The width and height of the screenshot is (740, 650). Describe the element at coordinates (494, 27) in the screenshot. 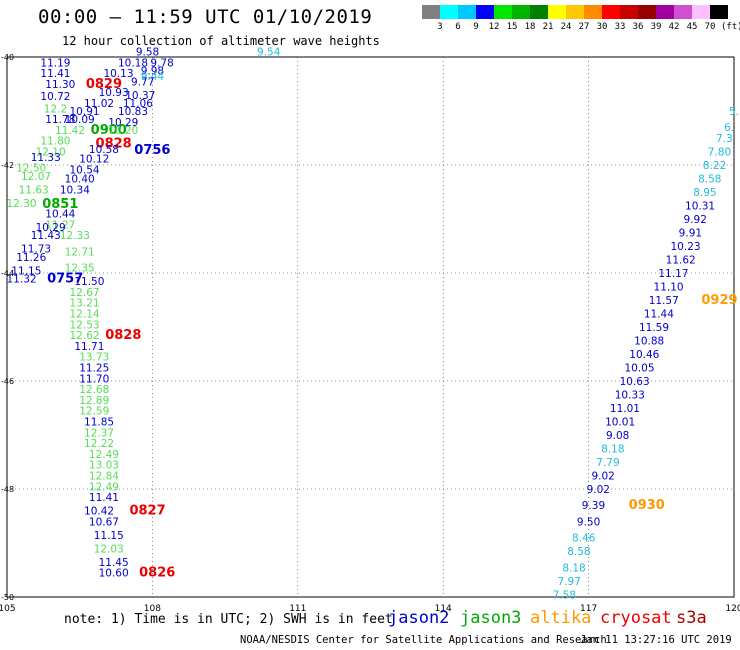

I see `color-label-3: 12` at that location.